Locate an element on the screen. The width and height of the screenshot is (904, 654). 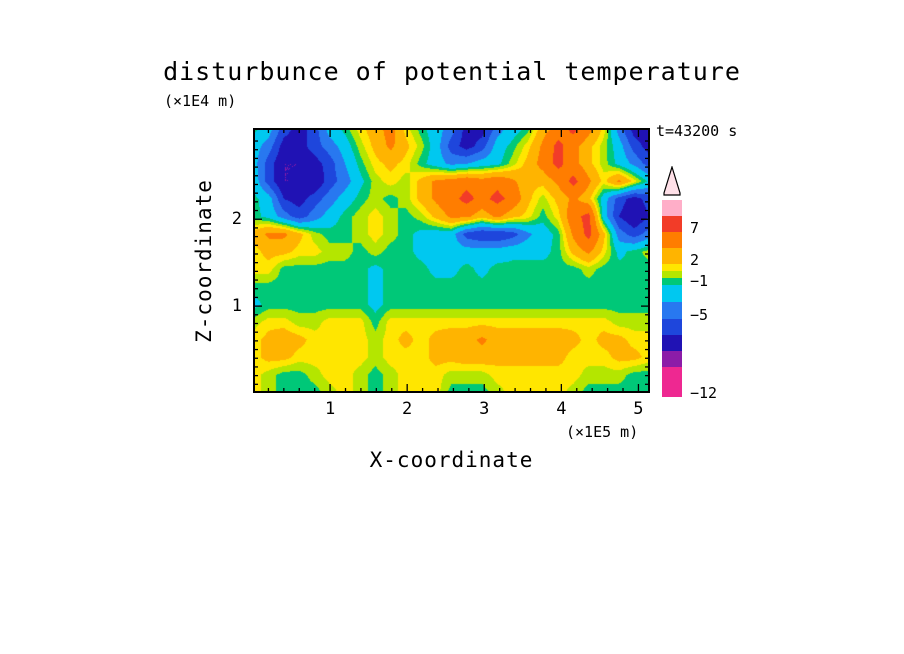
x-tick-label: 2 is located at coordinates (407, 409).